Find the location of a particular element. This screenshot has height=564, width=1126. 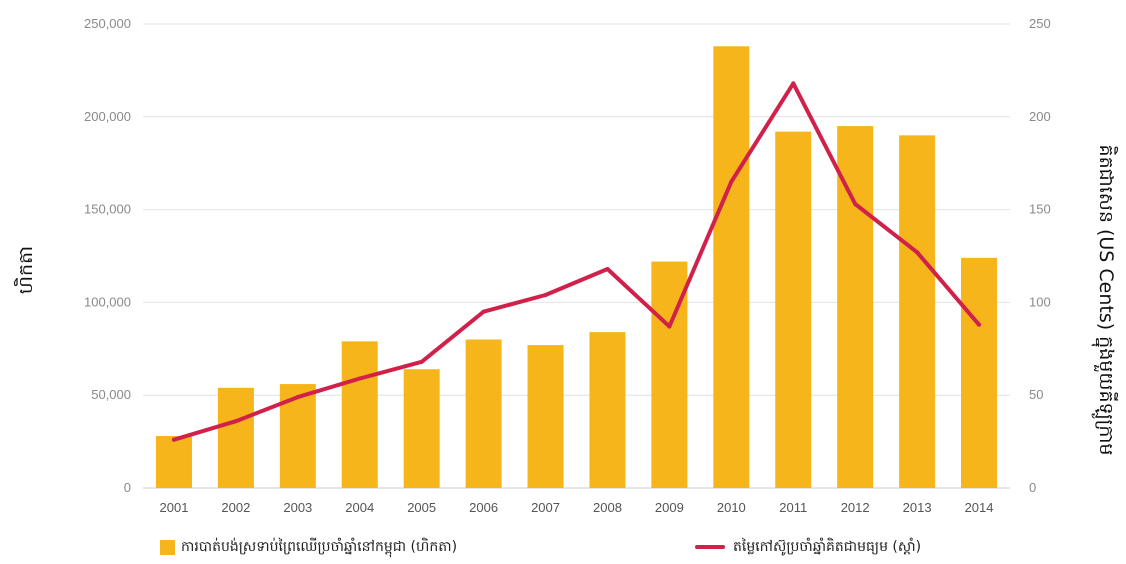

left-y-tick-label: 0 is located at coordinates (127, 487).